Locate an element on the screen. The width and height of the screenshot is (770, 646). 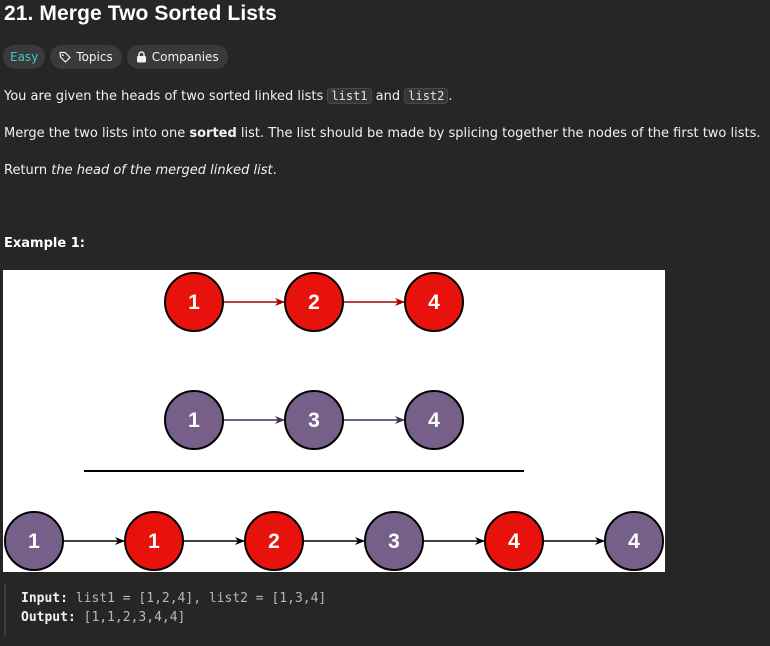
list1-node-1-label: 2 is located at coordinates (314, 302).